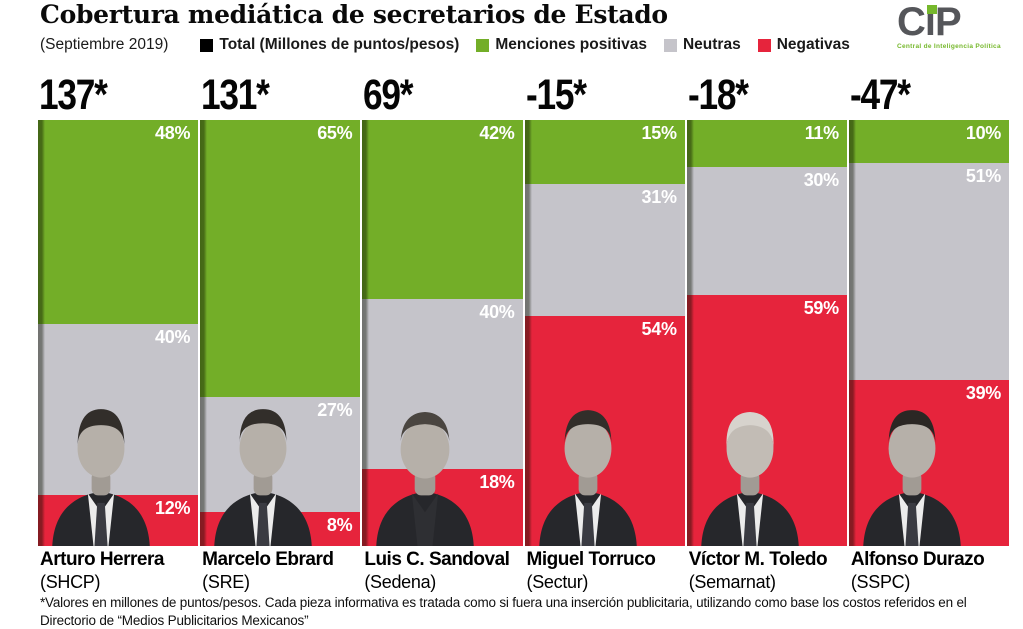 The image size is (1023, 629). I want to click on bar-column-herrera: 137* 48% 40% 12%, so click(118, 308).